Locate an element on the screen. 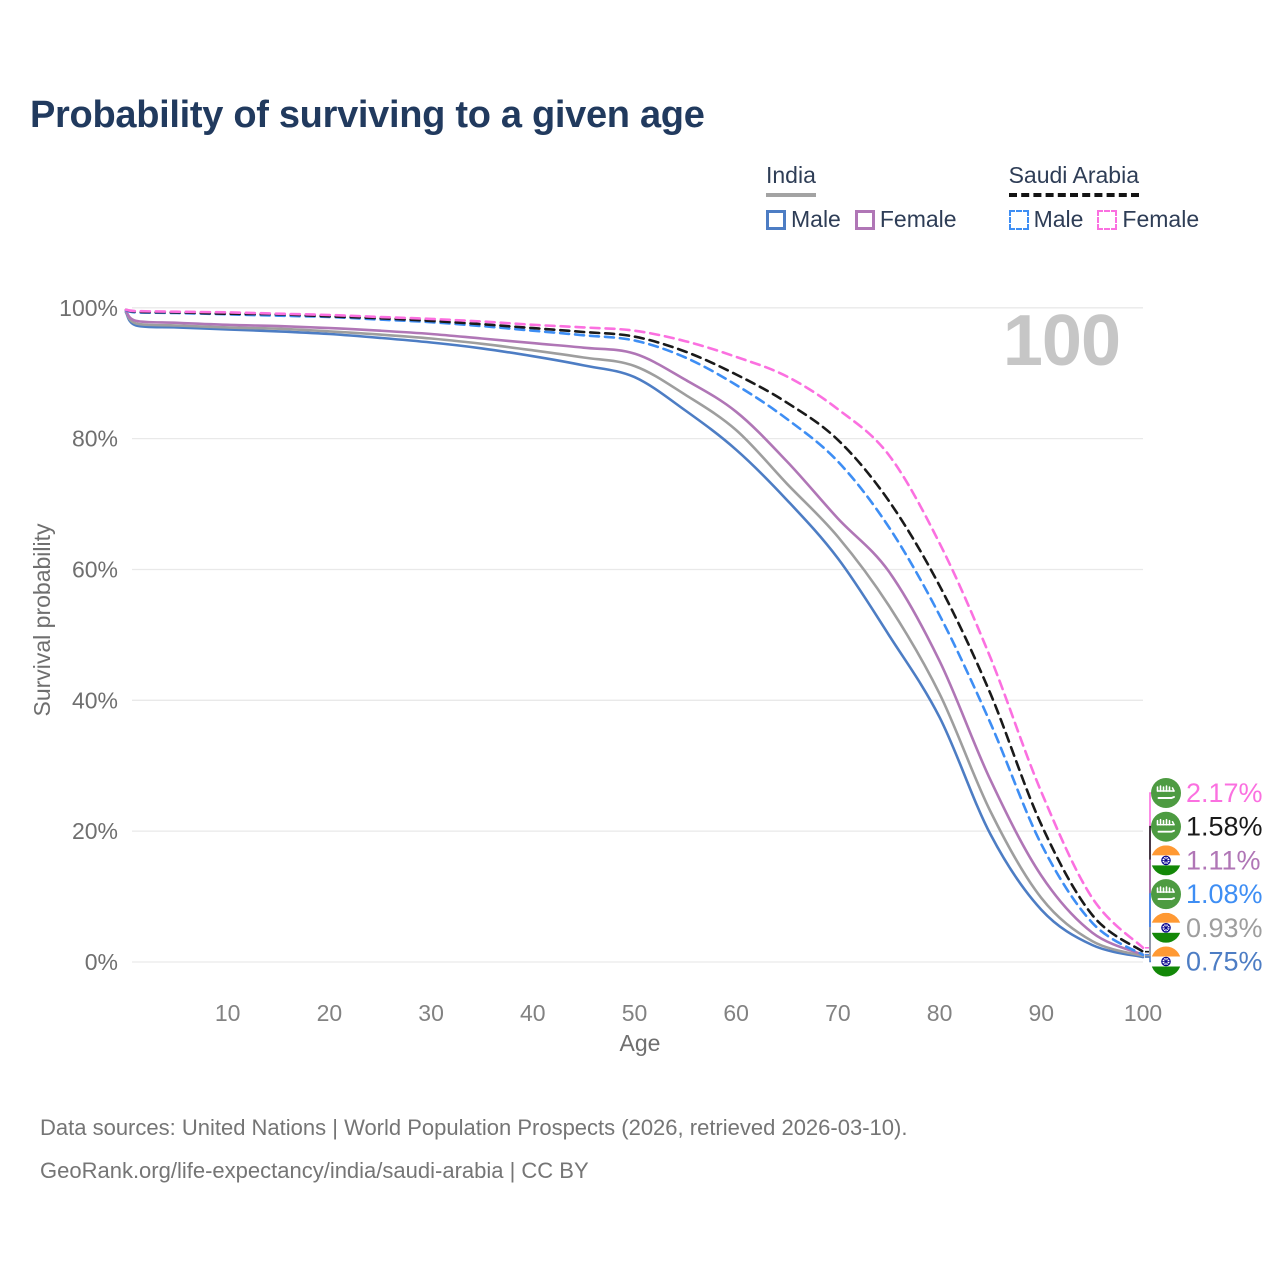  x-tick-label: 30 is located at coordinates (431, 1013).